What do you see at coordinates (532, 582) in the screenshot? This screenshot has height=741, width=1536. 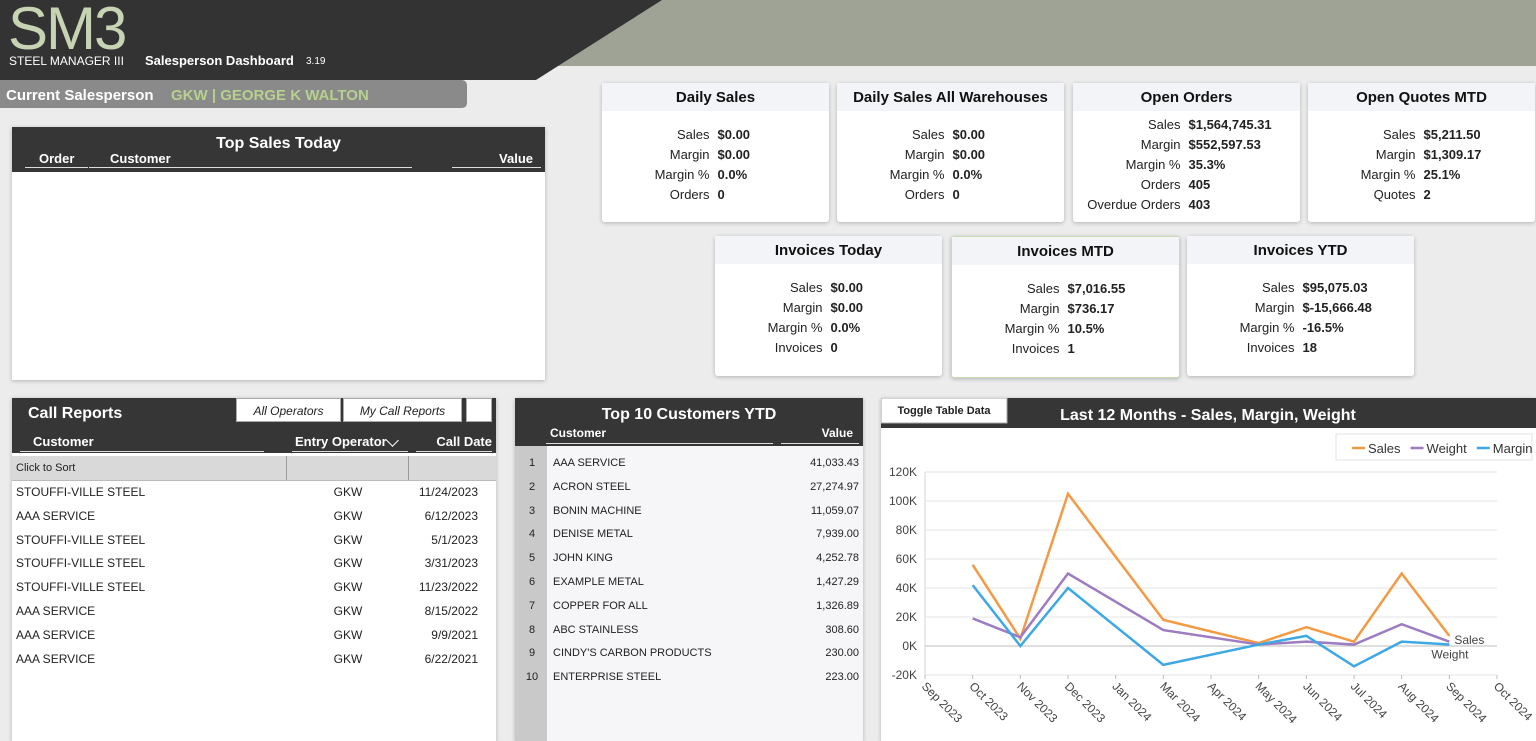 I see `rank: 6` at bounding box center [532, 582].